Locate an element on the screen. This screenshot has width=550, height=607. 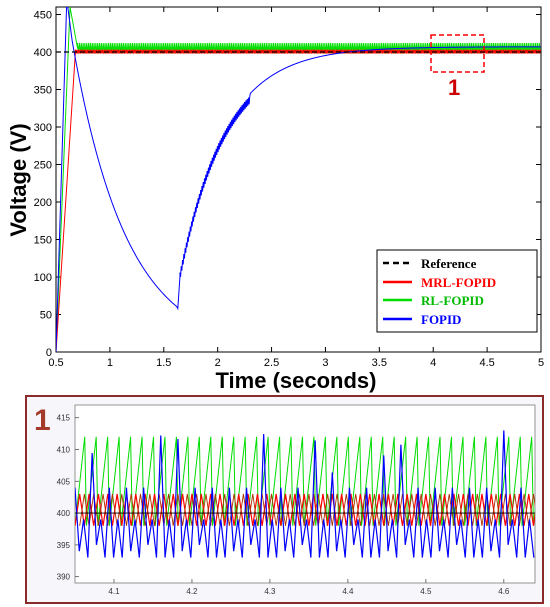
main-x-tick-label: 4.5 is located at coordinates (486, 363).